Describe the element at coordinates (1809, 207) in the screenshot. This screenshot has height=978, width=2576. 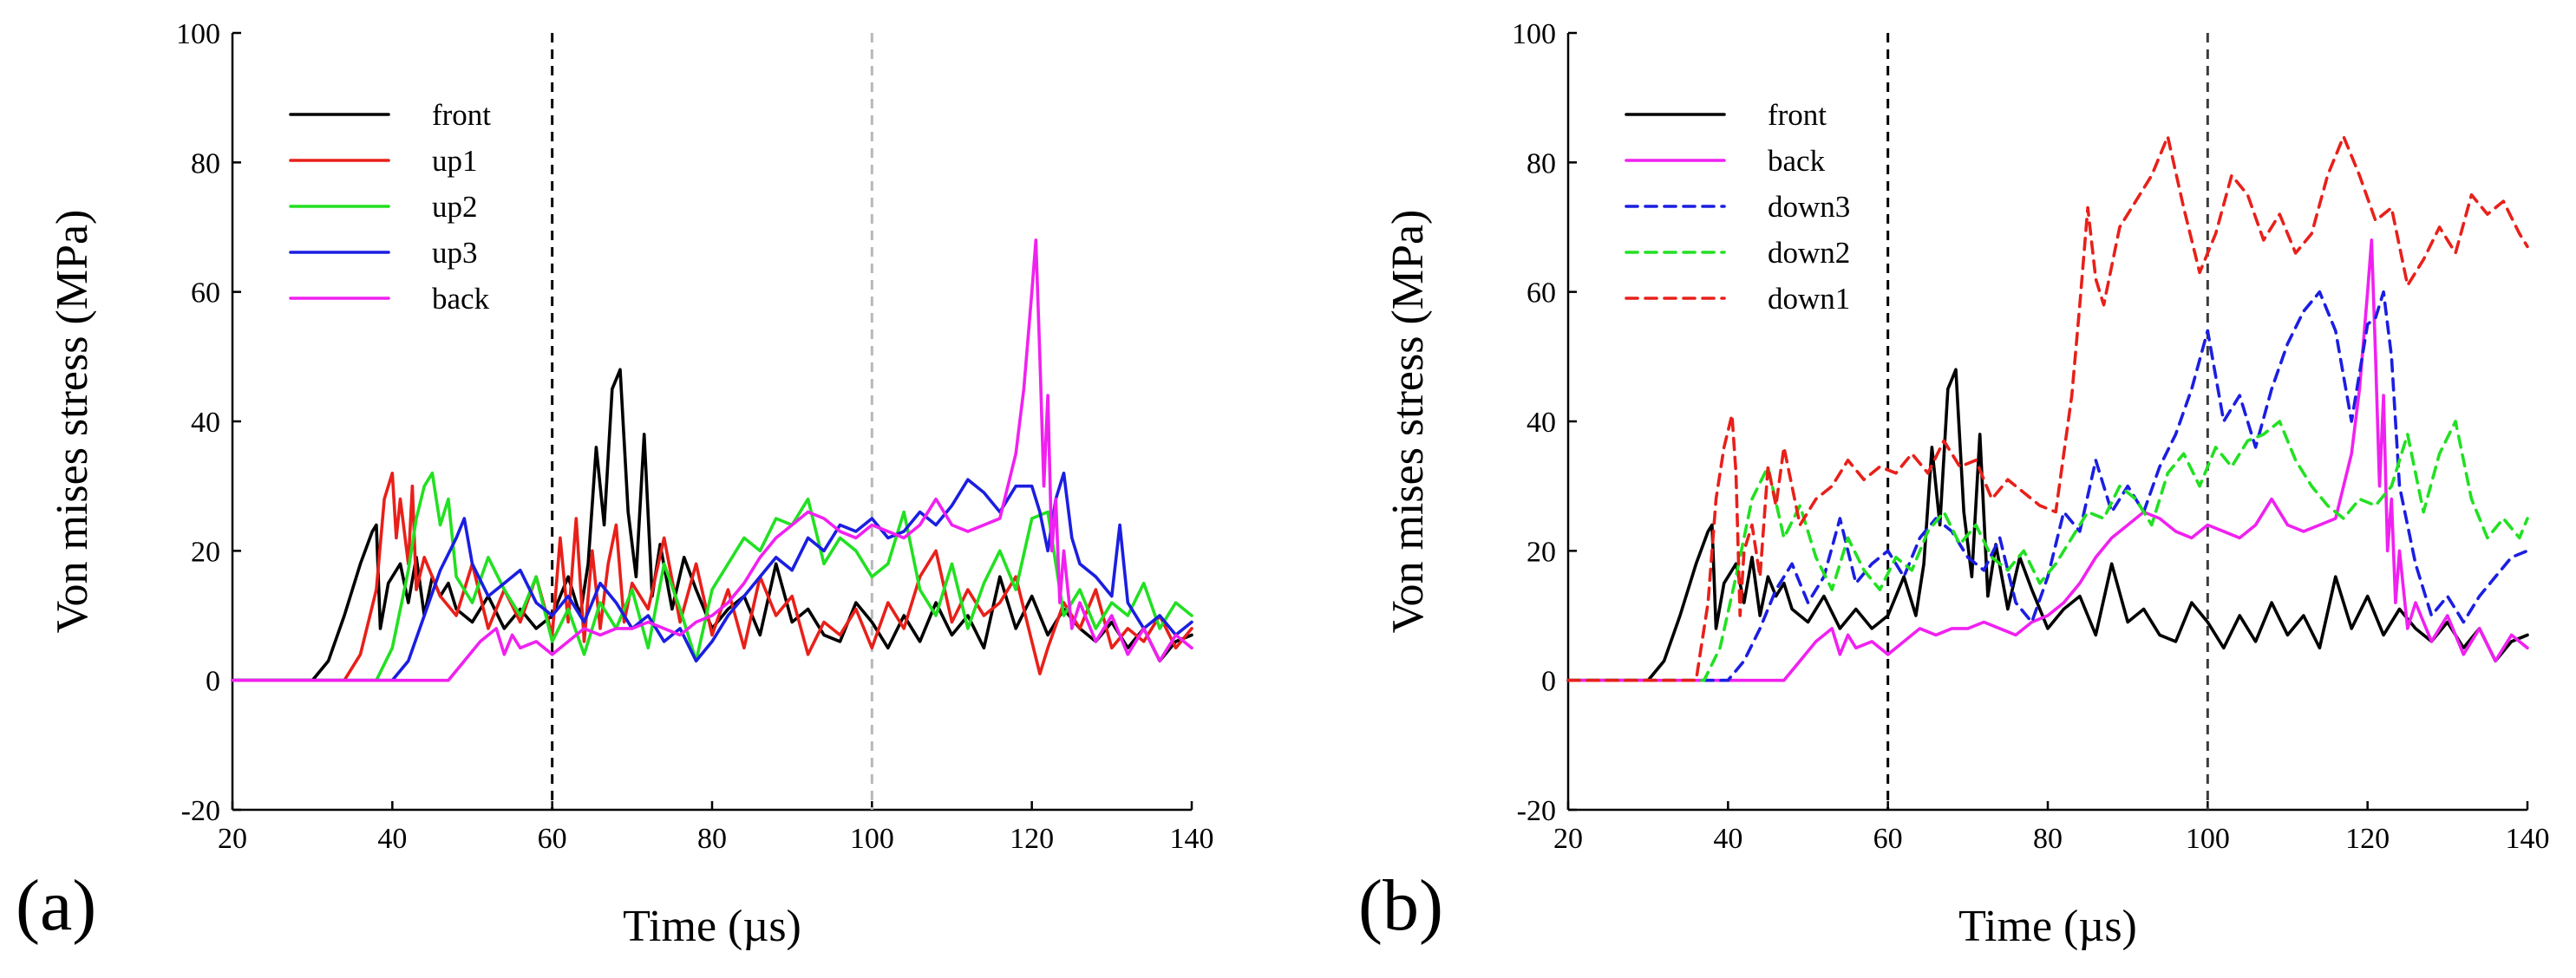
I see `legend-label-down3: down3` at that location.